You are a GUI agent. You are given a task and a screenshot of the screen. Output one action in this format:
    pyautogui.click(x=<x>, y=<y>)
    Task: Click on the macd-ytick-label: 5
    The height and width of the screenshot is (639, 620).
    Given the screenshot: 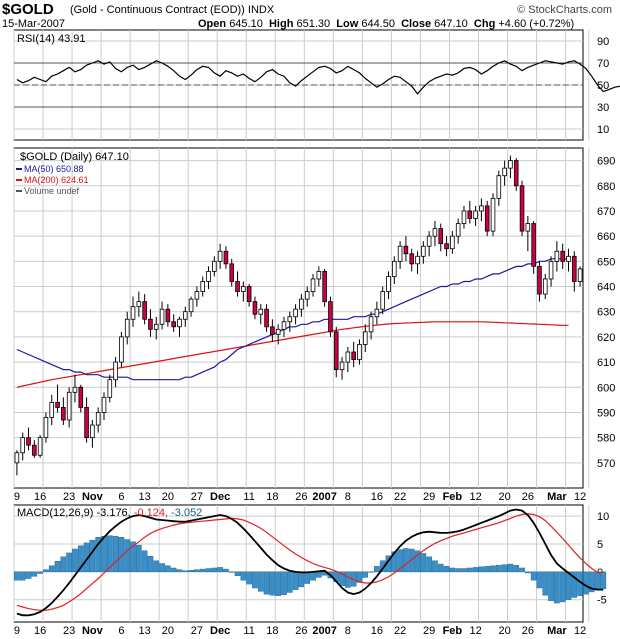 What is the action you would take?
    pyautogui.click(x=600, y=545)
    